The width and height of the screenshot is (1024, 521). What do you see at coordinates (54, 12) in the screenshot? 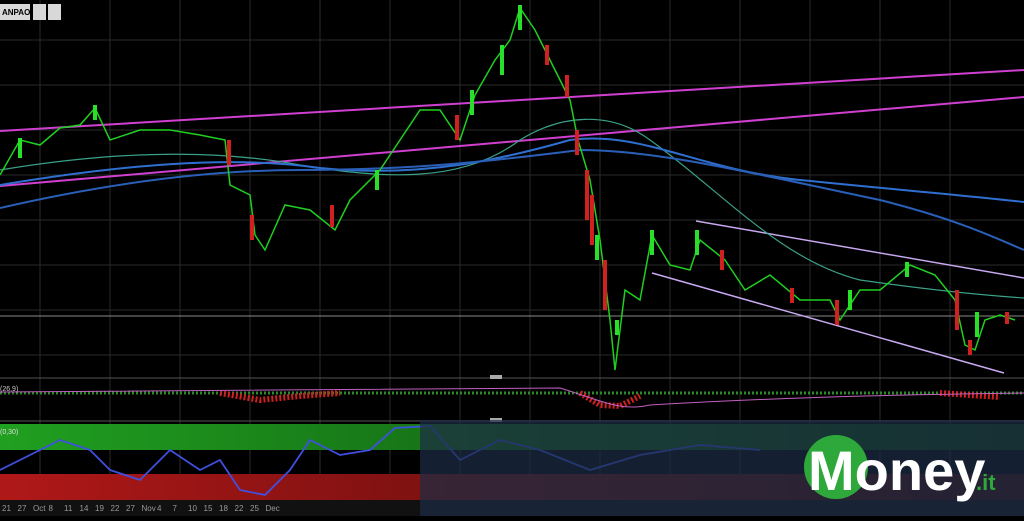
I see `settings-button` at bounding box center [54, 12].